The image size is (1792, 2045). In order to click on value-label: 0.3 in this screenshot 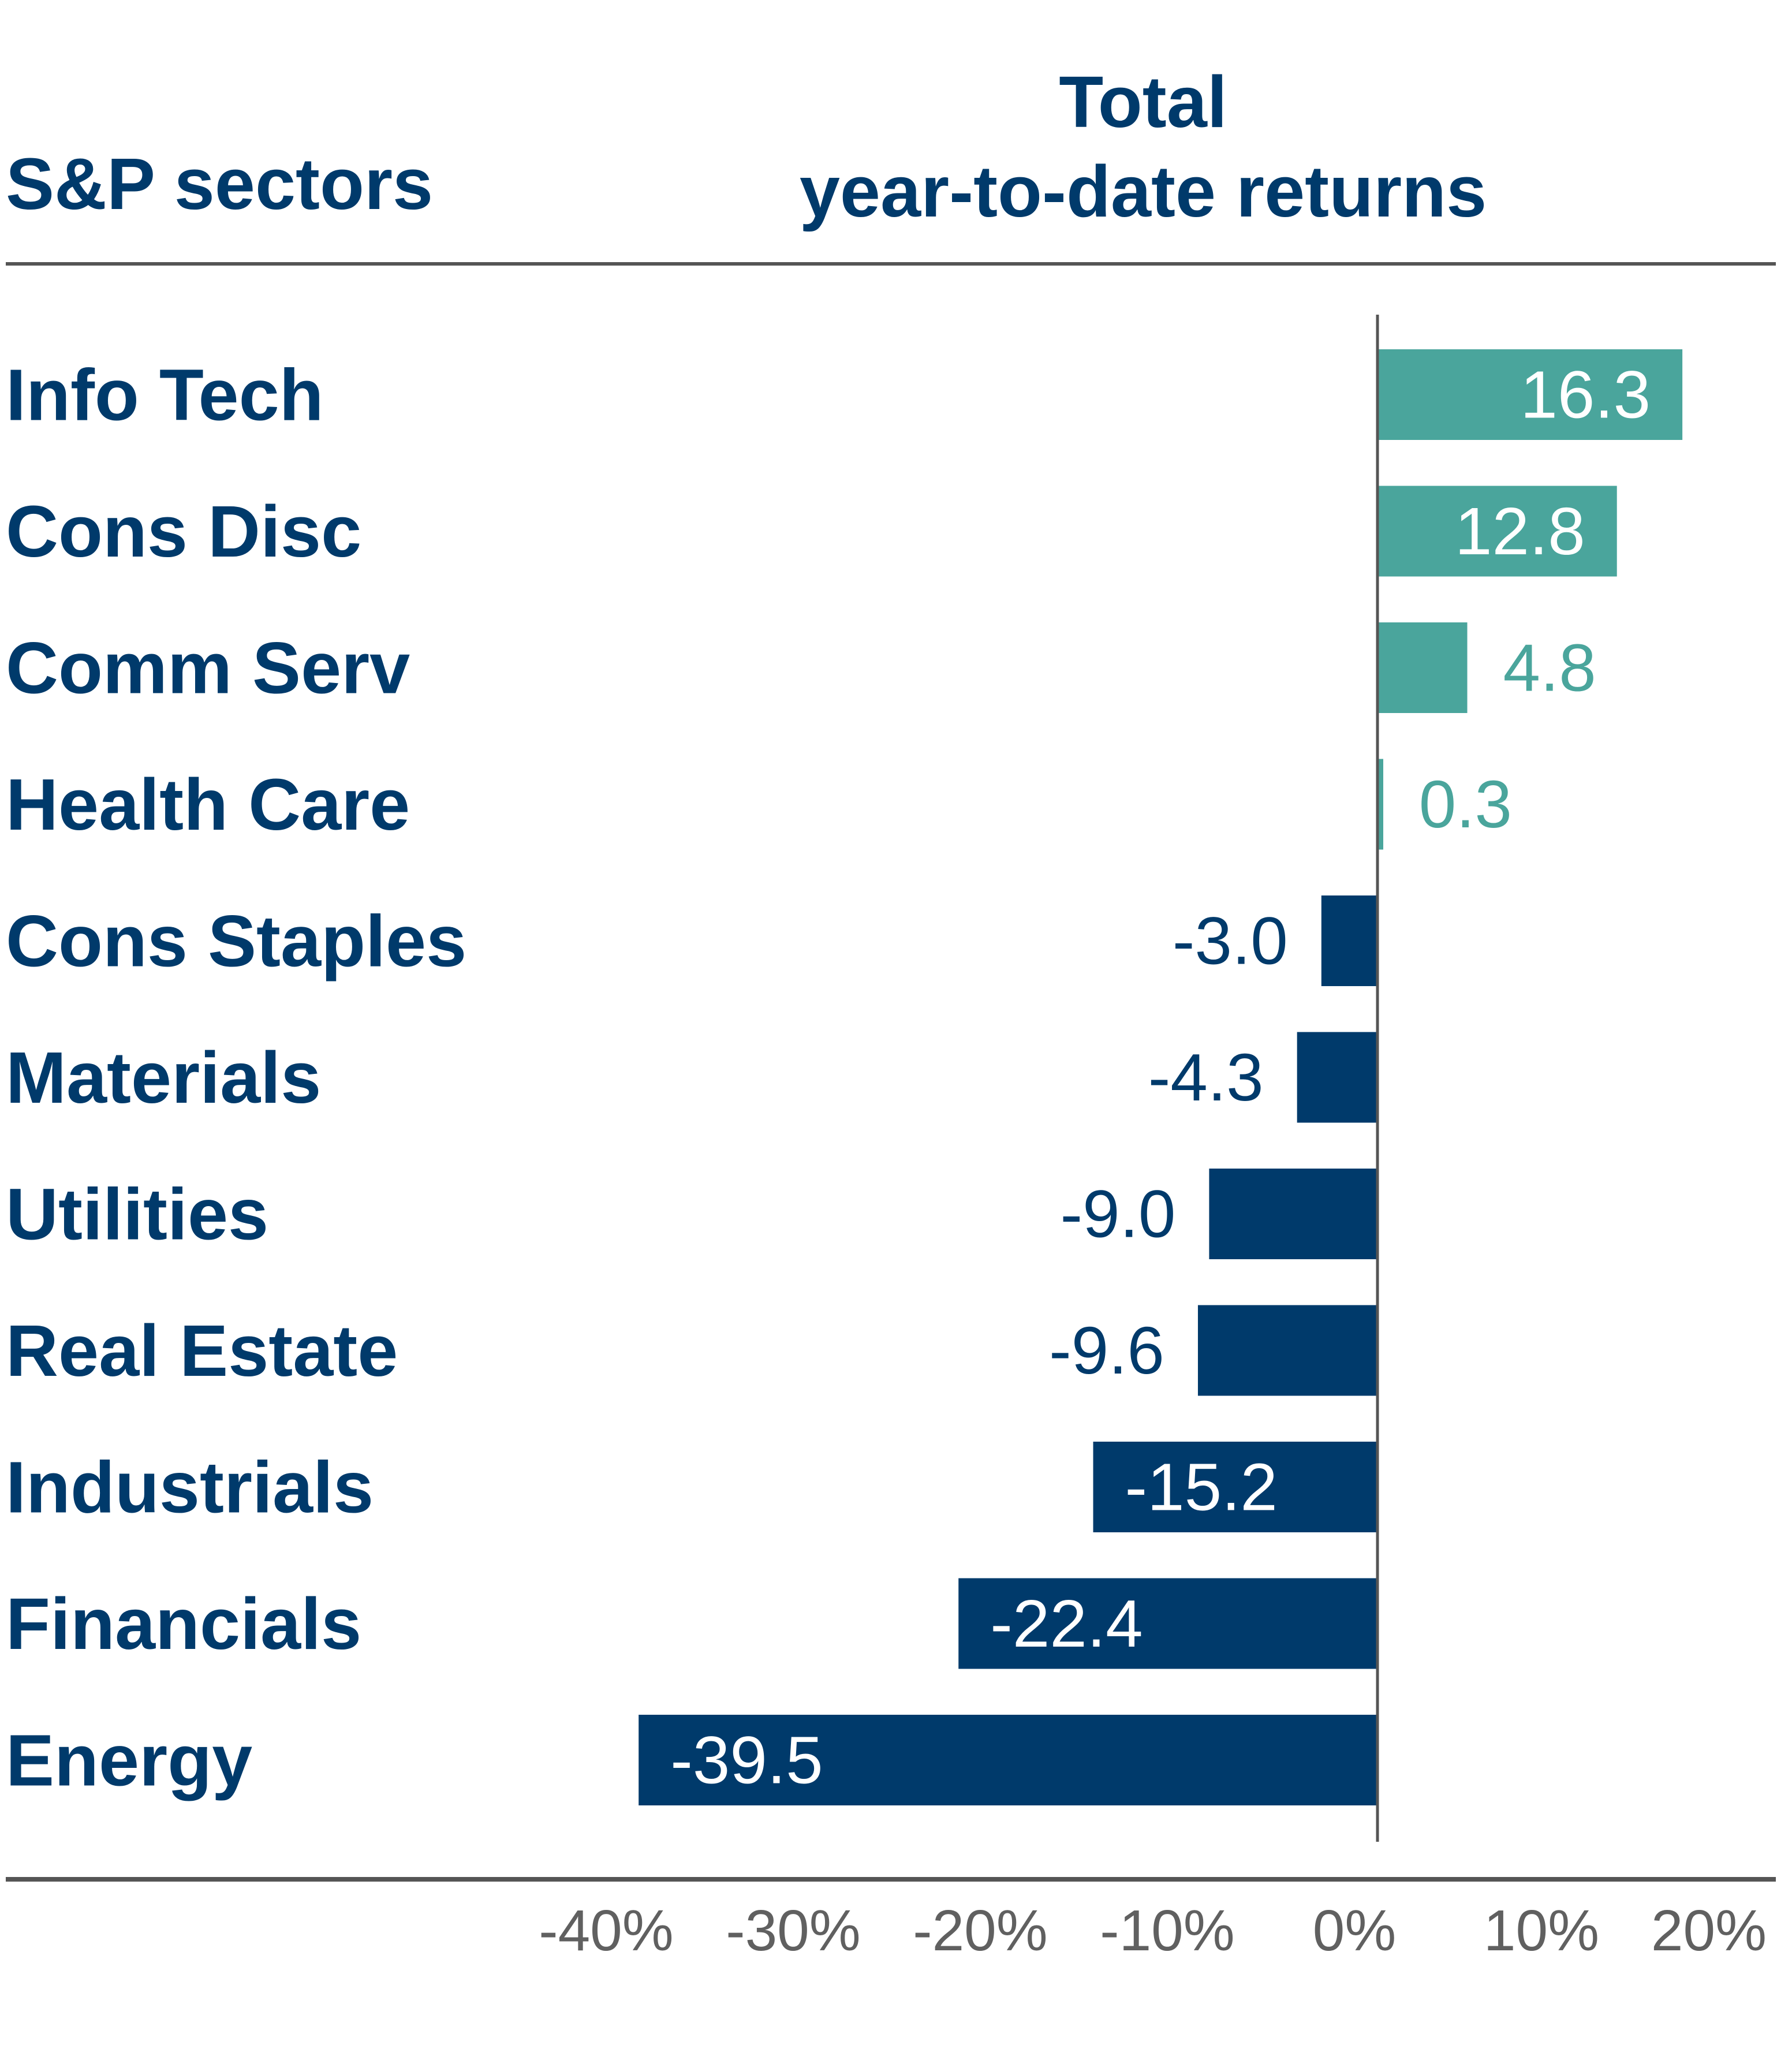, I will do `click(1465, 805)`.